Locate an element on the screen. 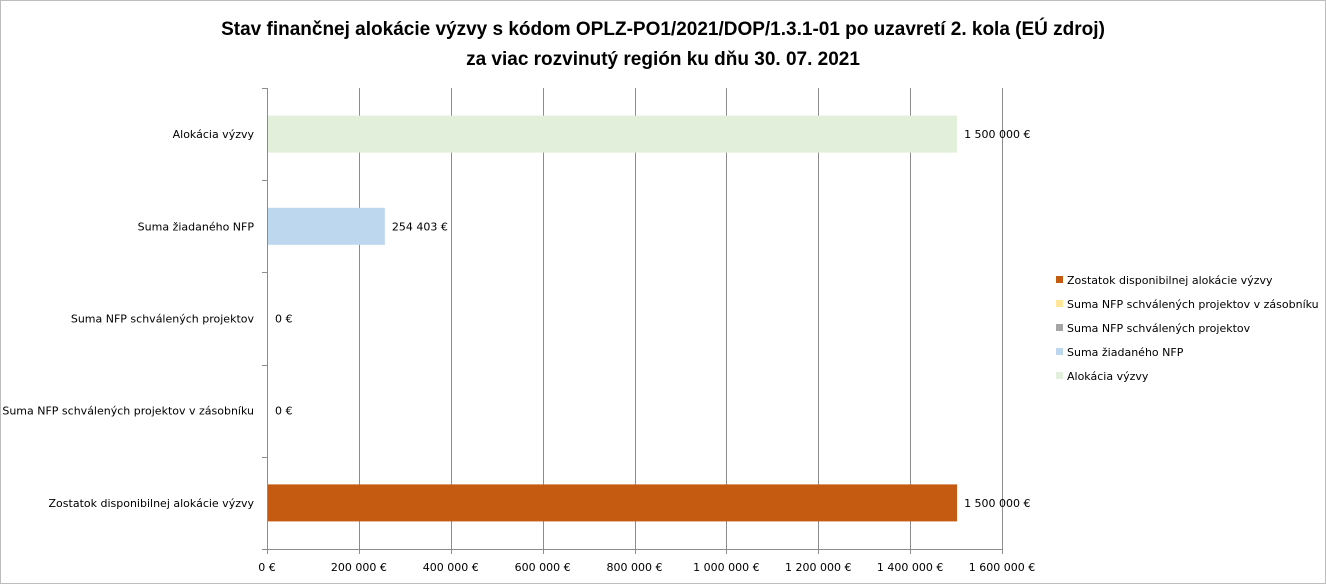  category-label: Alokácia výzvy is located at coordinates (214, 134).